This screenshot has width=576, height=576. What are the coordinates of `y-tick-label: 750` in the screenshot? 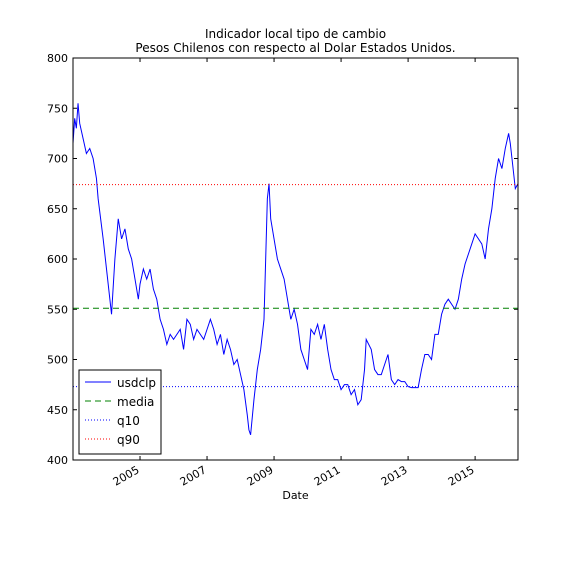 It's located at (57, 108).